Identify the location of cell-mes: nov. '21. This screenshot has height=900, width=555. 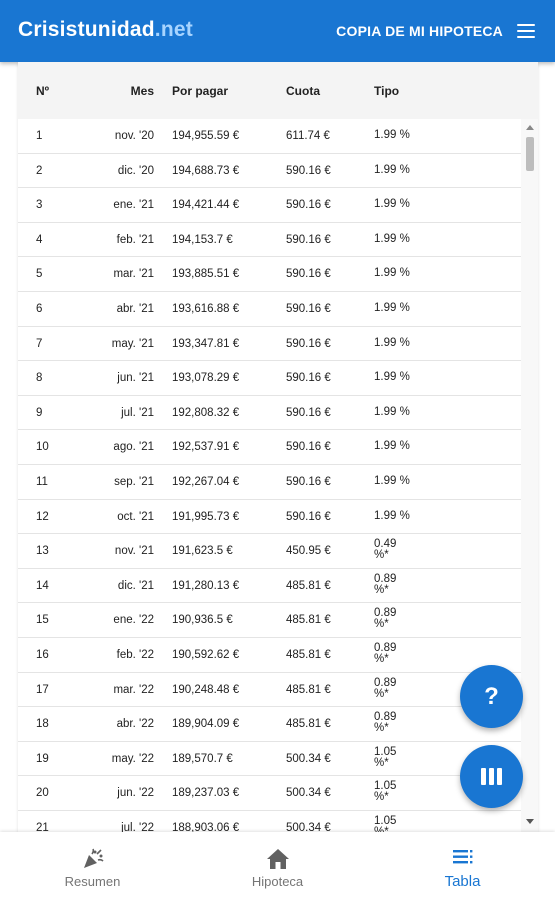
(134, 551).